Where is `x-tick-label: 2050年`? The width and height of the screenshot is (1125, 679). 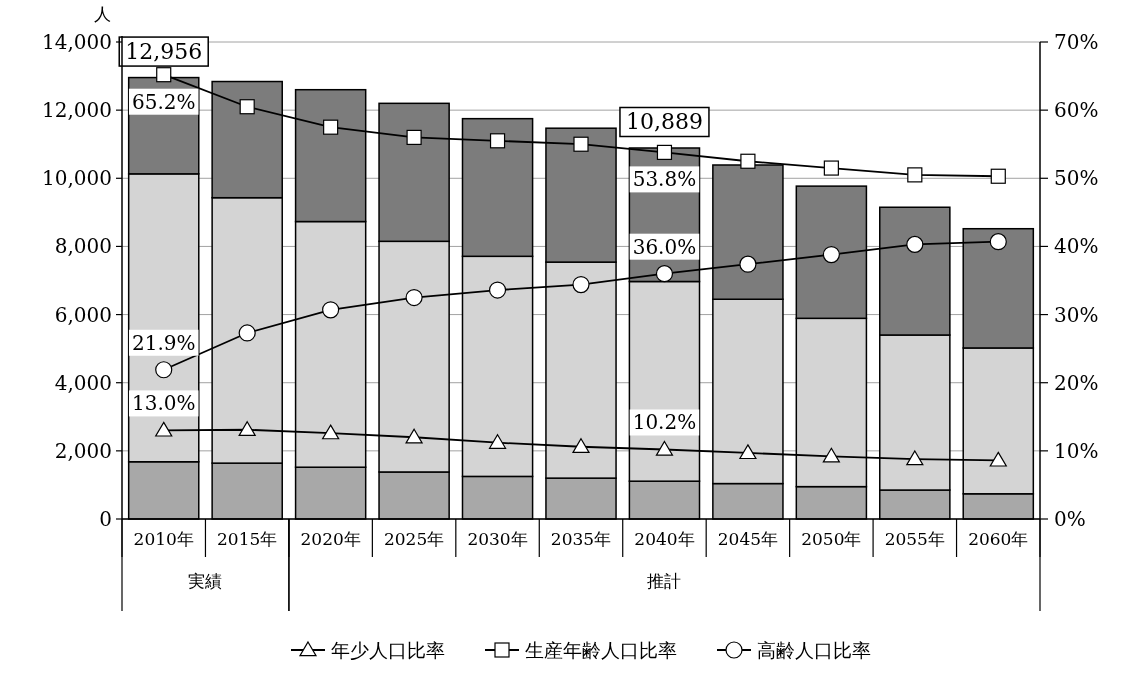 x-tick-label: 2050年 is located at coordinates (831, 539).